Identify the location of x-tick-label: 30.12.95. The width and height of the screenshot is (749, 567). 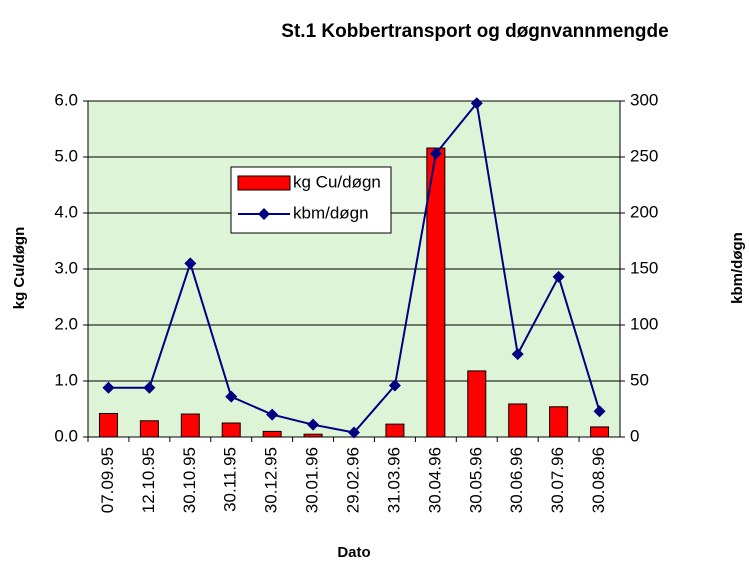
(271, 480).